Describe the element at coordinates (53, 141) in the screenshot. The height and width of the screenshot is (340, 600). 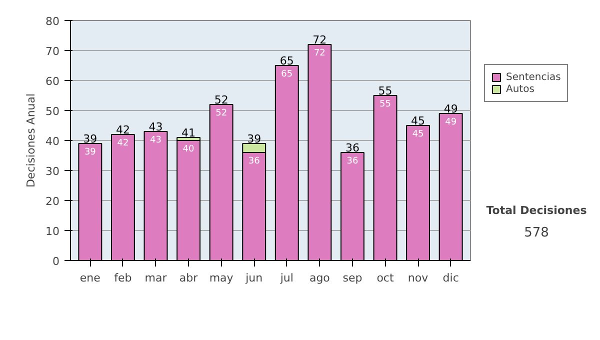
I see `y-tick-label: 40` at that location.